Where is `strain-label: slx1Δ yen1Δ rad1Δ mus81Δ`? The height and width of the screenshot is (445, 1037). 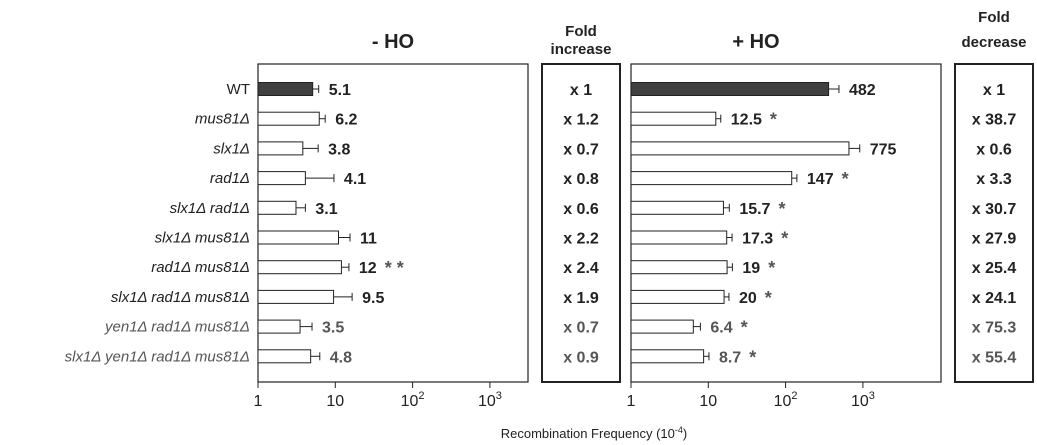 strain-label: slx1Δ yen1Δ rad1Δ mus81Δ is located at coordinates (157, 356).